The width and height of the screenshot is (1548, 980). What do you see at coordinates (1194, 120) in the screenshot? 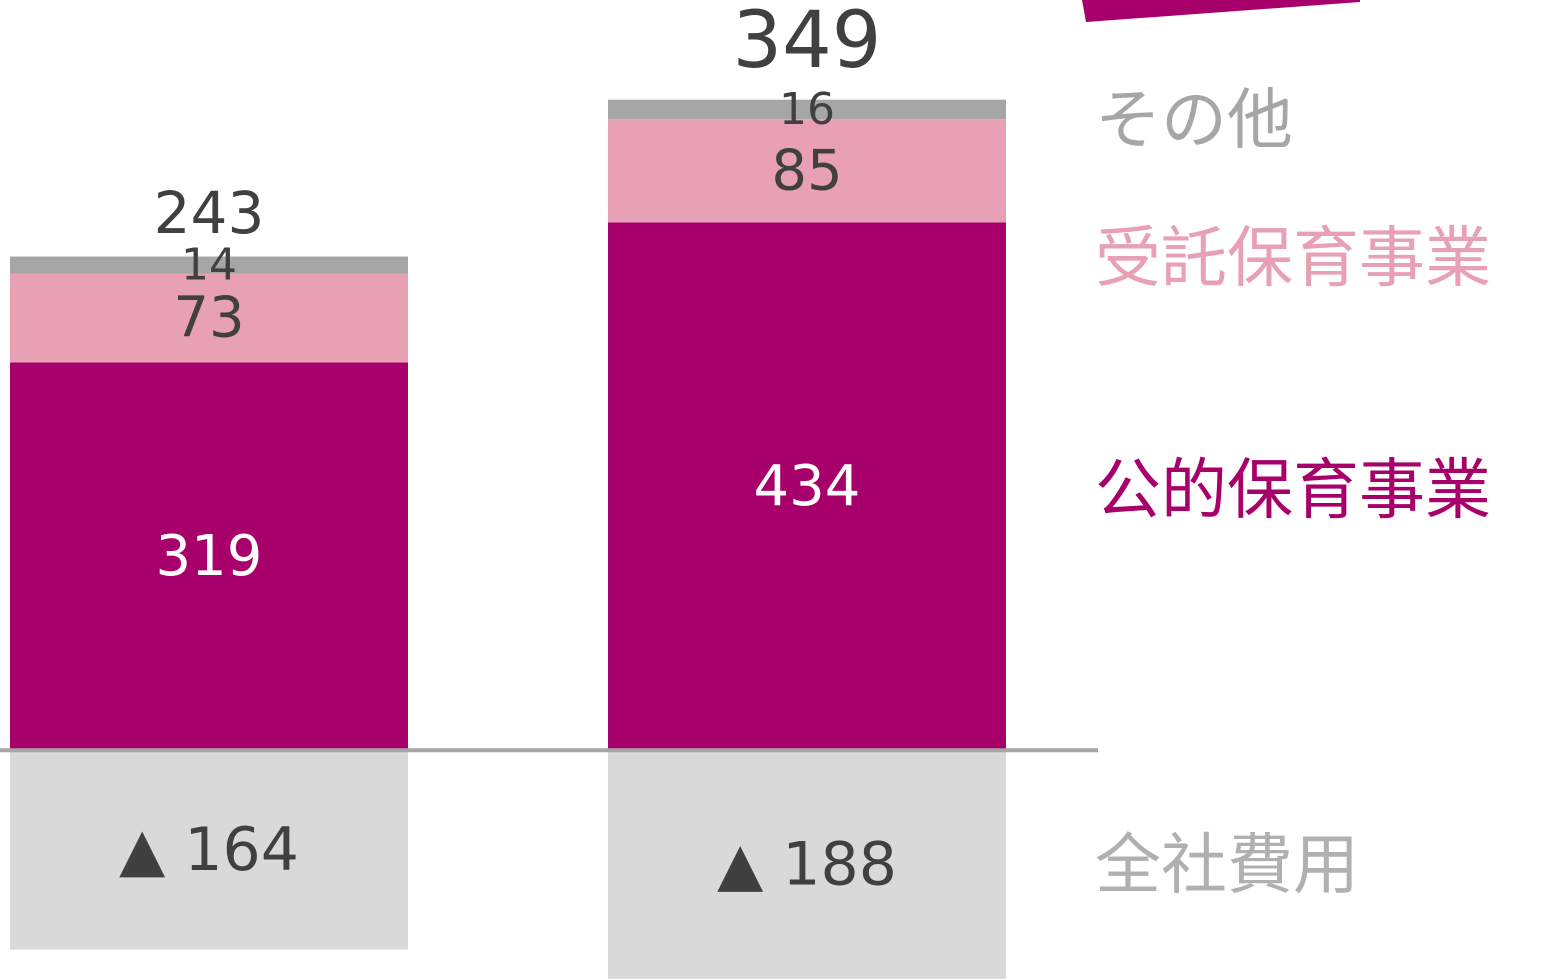
I see `legend-label: その他` at bounding box center [1194, 120].